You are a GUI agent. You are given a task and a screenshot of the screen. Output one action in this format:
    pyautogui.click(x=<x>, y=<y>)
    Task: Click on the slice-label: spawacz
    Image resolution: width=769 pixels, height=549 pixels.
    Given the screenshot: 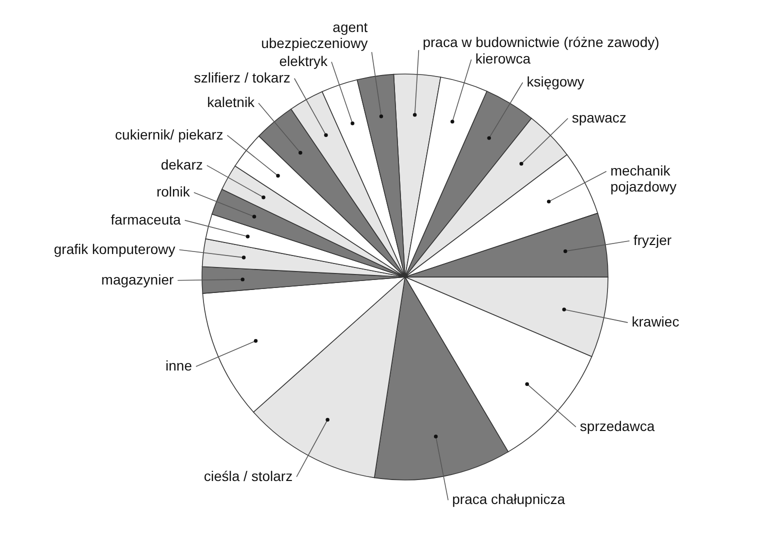 What is the action you would take?
    pyautogui.click(x=599, y=117)
    